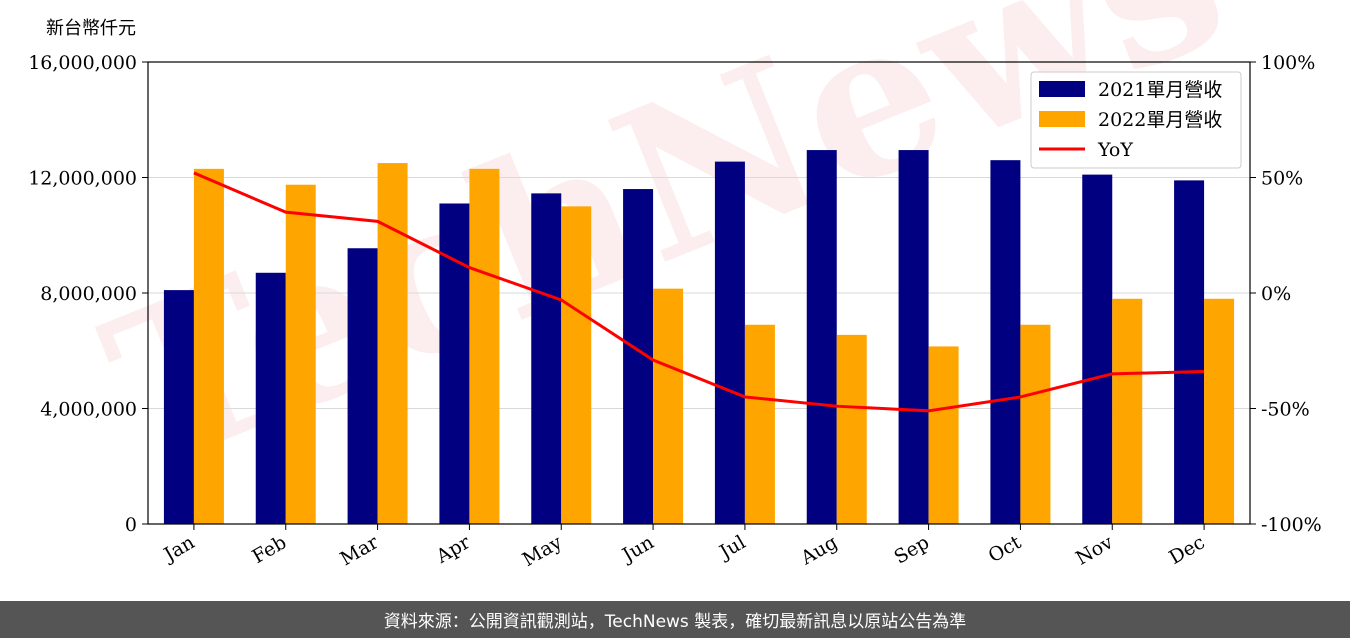  What do you see at coordinates (1160, 90) in the screenshot?
I see `legend-label: 2021單月營收` at bounding box center [1160, 90].